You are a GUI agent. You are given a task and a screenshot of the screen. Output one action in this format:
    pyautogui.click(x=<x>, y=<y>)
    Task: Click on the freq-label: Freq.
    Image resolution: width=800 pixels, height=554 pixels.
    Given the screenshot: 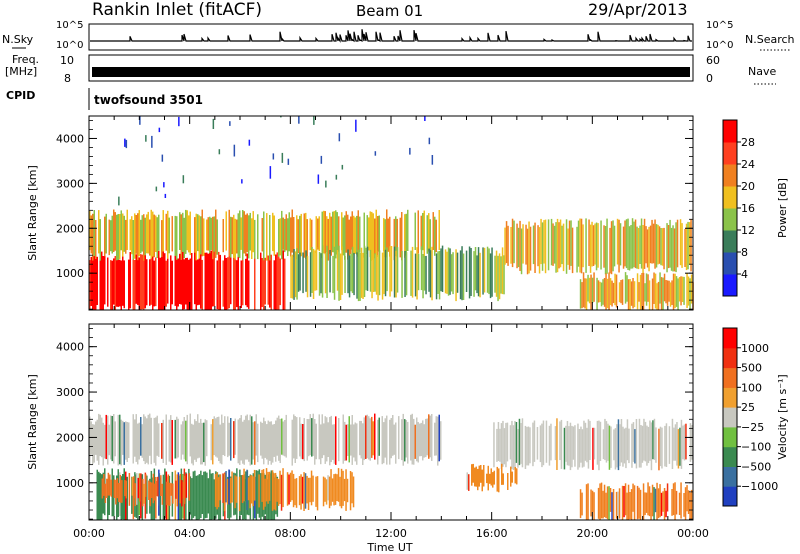 What is the action you would take?
    pyautogui.click(x=25, y=59)
    